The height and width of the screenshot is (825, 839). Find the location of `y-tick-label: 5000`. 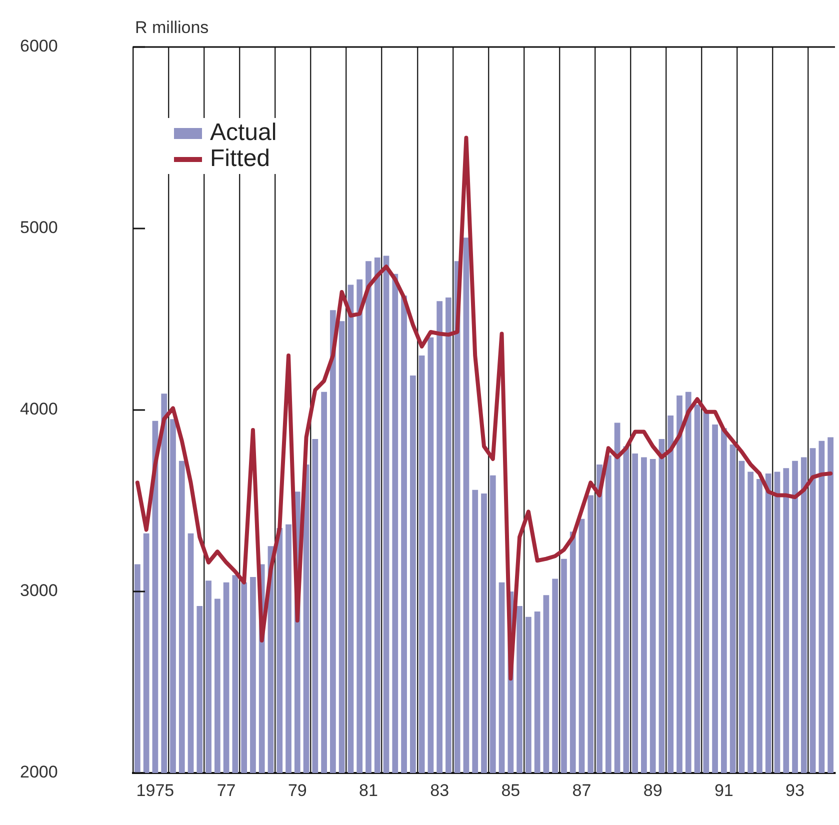

y-tick-label: 5000 is located at coordinates (39, 228).